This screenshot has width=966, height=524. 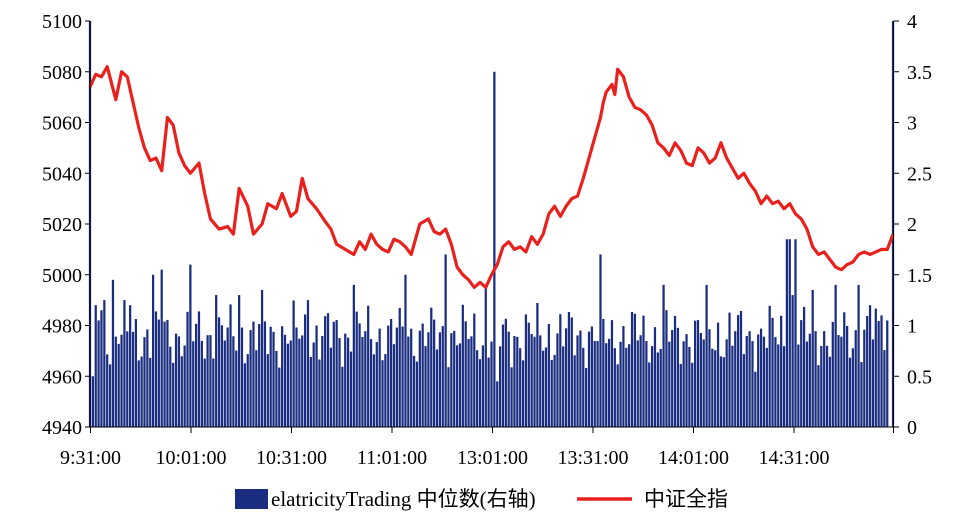 I want to click on left-tick-label: 5040, so click(x=62, y=174).